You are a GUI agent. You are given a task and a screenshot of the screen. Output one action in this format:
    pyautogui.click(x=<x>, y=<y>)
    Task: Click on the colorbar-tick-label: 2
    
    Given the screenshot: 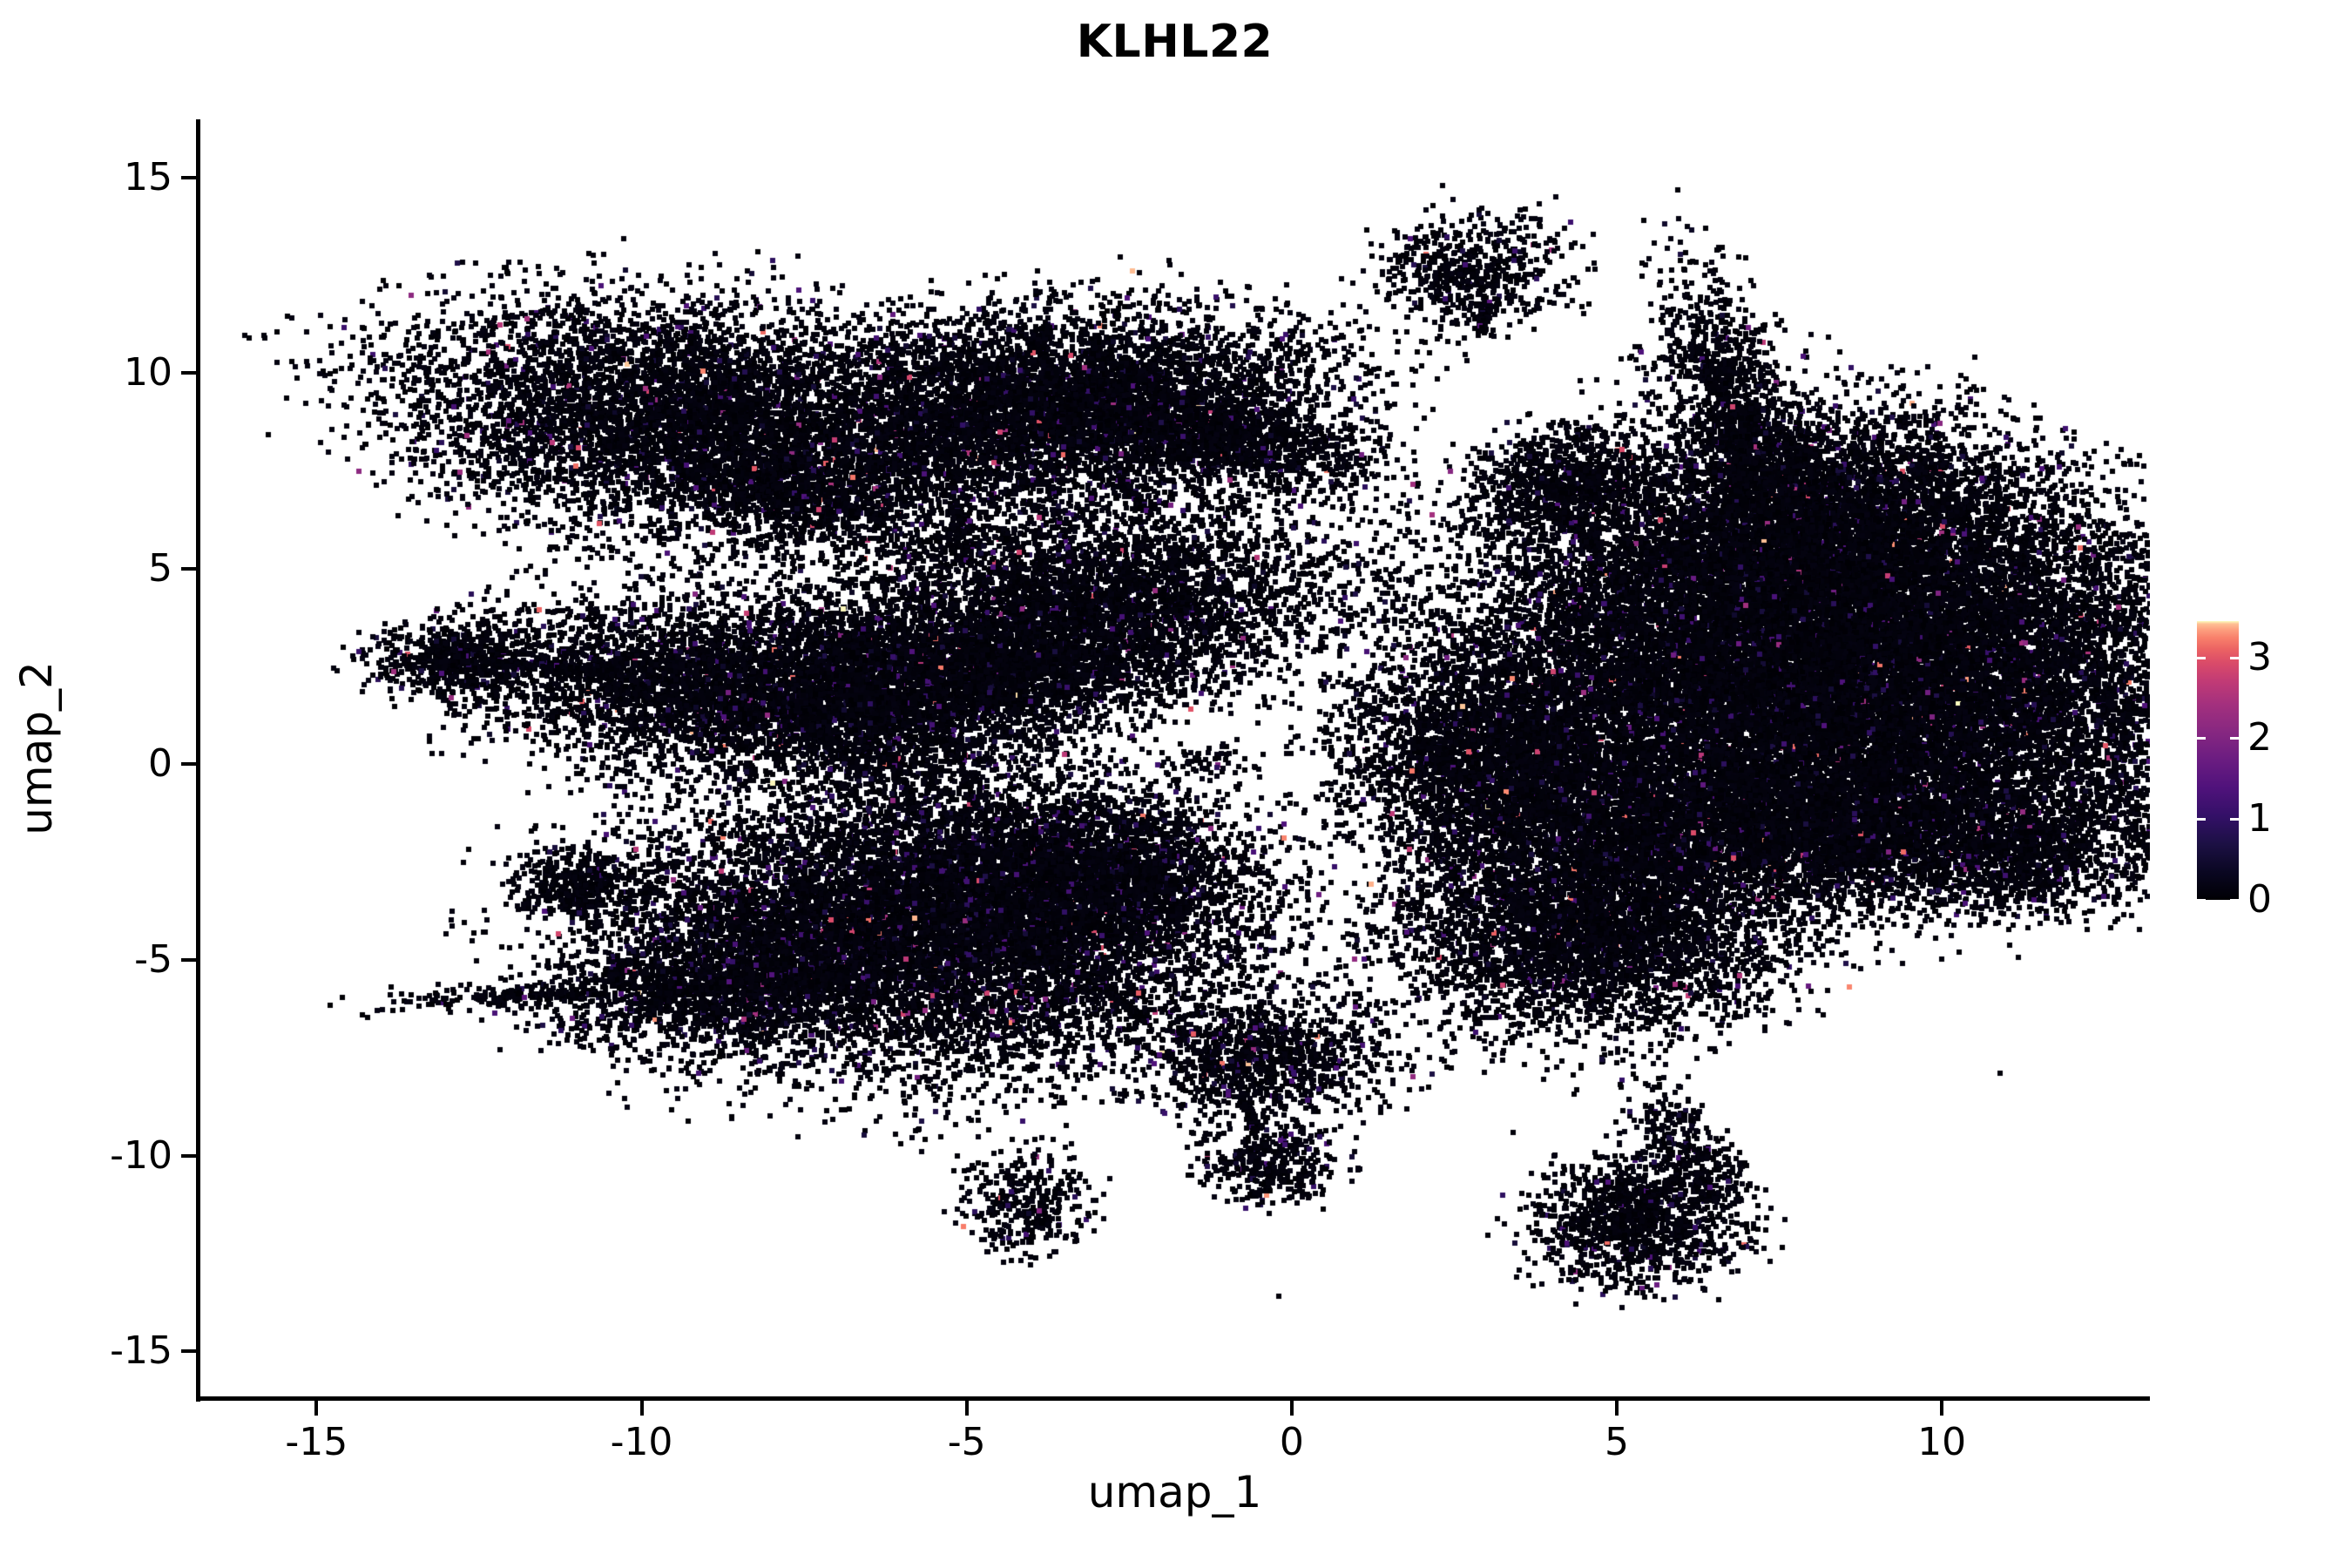 What is the action you would take?
    pyautogui.click(x=2259, y=737)
    